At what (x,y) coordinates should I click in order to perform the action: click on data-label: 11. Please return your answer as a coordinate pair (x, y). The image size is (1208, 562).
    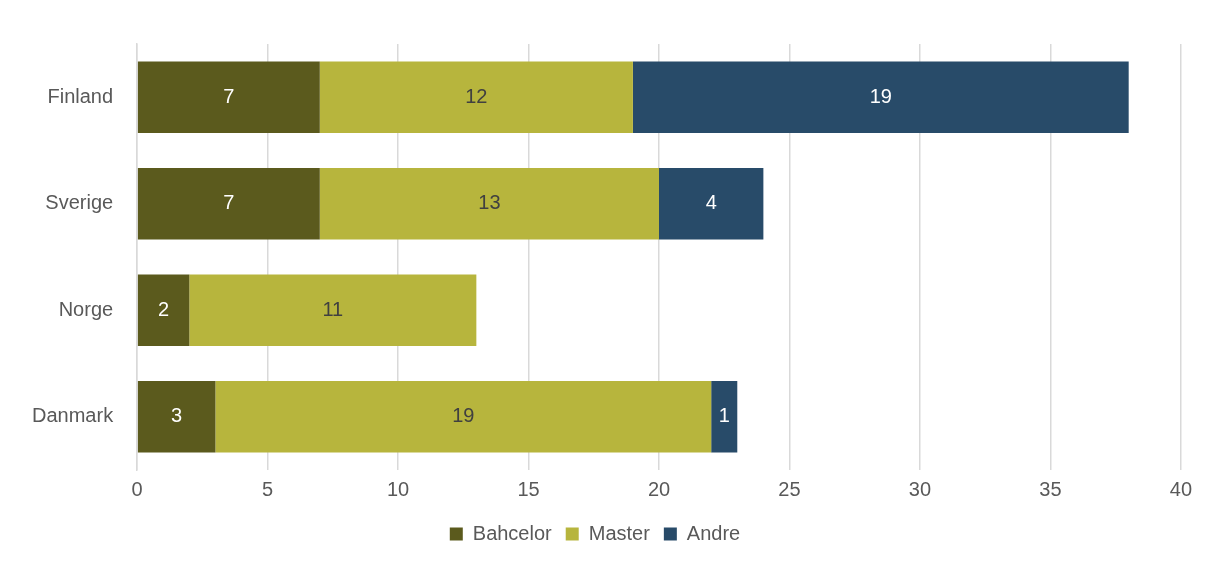
    Looking at the image, I should click on (333, 308).